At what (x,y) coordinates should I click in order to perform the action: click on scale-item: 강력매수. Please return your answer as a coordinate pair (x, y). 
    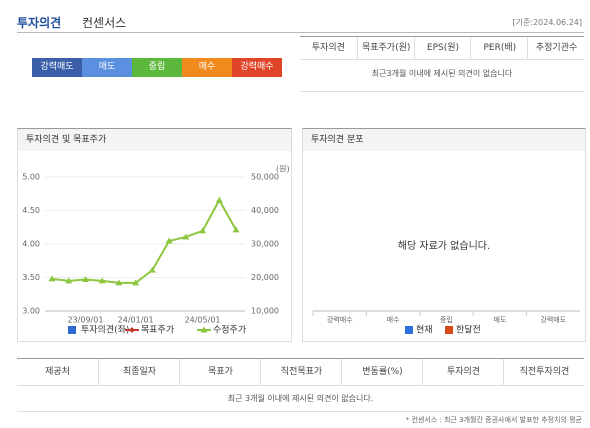
    Looking at the image, I should click on (257, 67).